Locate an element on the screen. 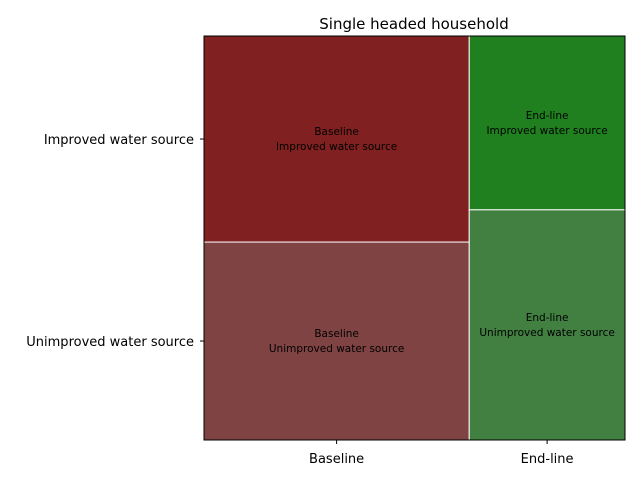  mosaic-tile-end-line-improved-water-source is located at coordinates (547, 123).